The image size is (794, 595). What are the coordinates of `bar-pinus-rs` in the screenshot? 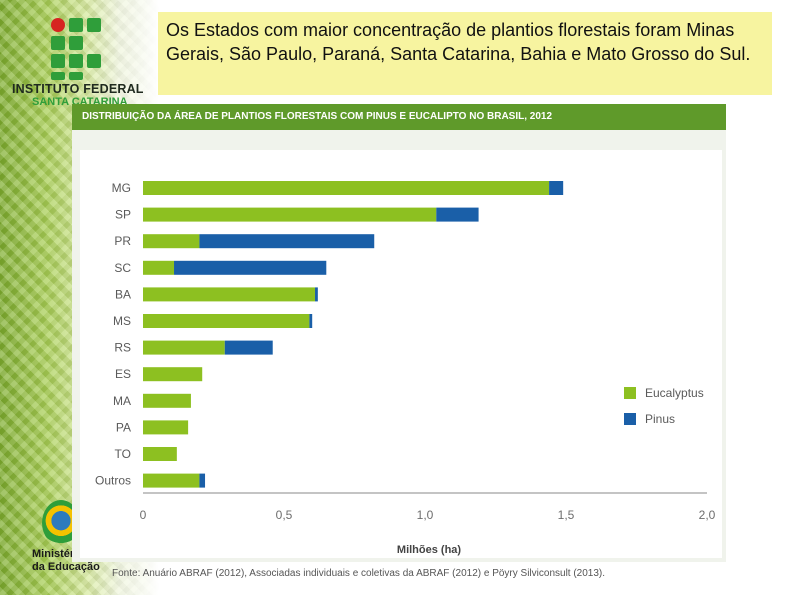 It's located at (248, 347).